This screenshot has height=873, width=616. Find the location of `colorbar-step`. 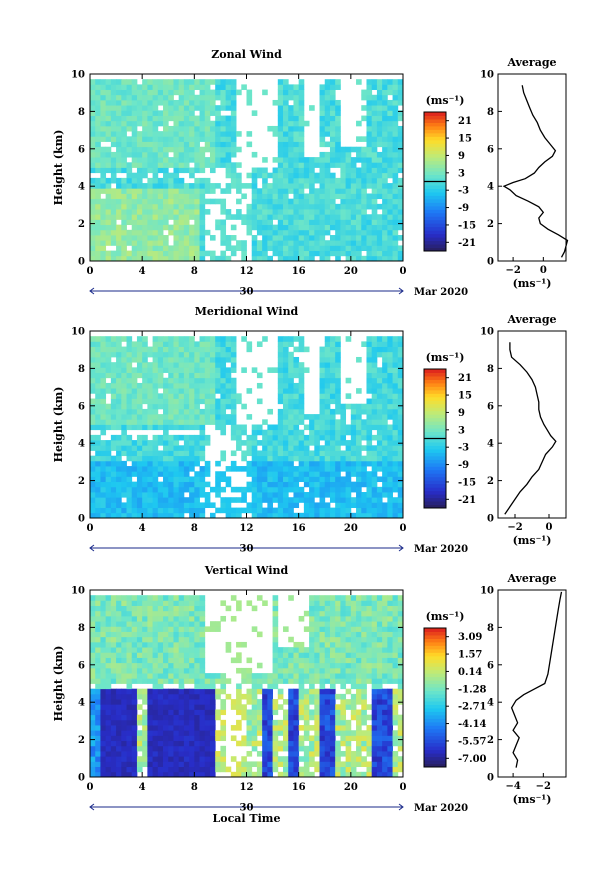

colorbar-step is located at coordinates (435, 496).